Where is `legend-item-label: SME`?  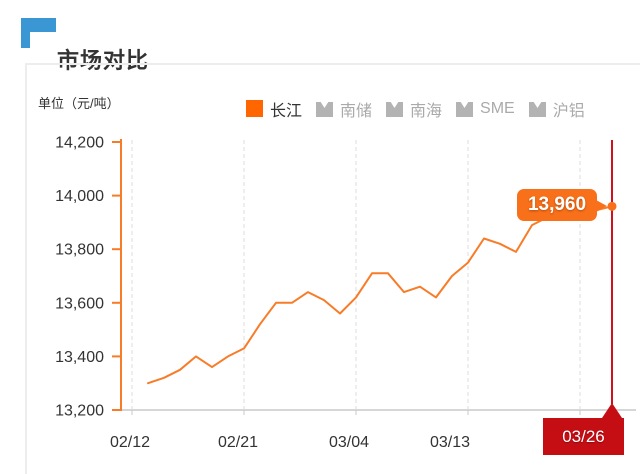
legend-item-label: SME is located at coordinates (497, 108).